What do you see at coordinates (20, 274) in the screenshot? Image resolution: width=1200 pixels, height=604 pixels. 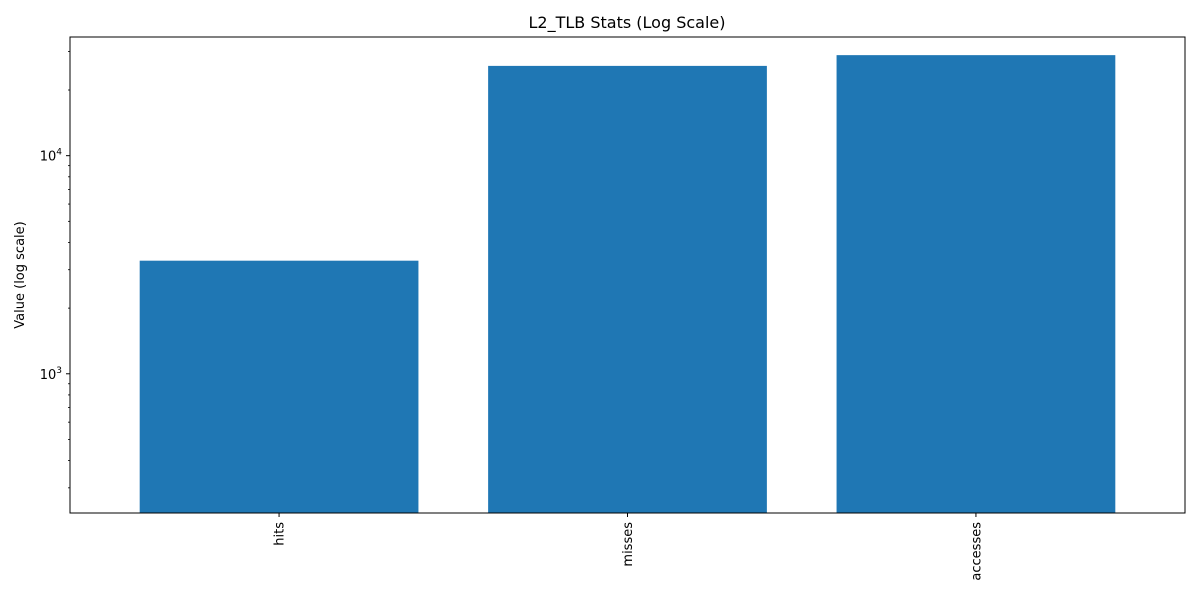 I see `y-axis-label: Value (log scale)` at bounding box center [20, 274].